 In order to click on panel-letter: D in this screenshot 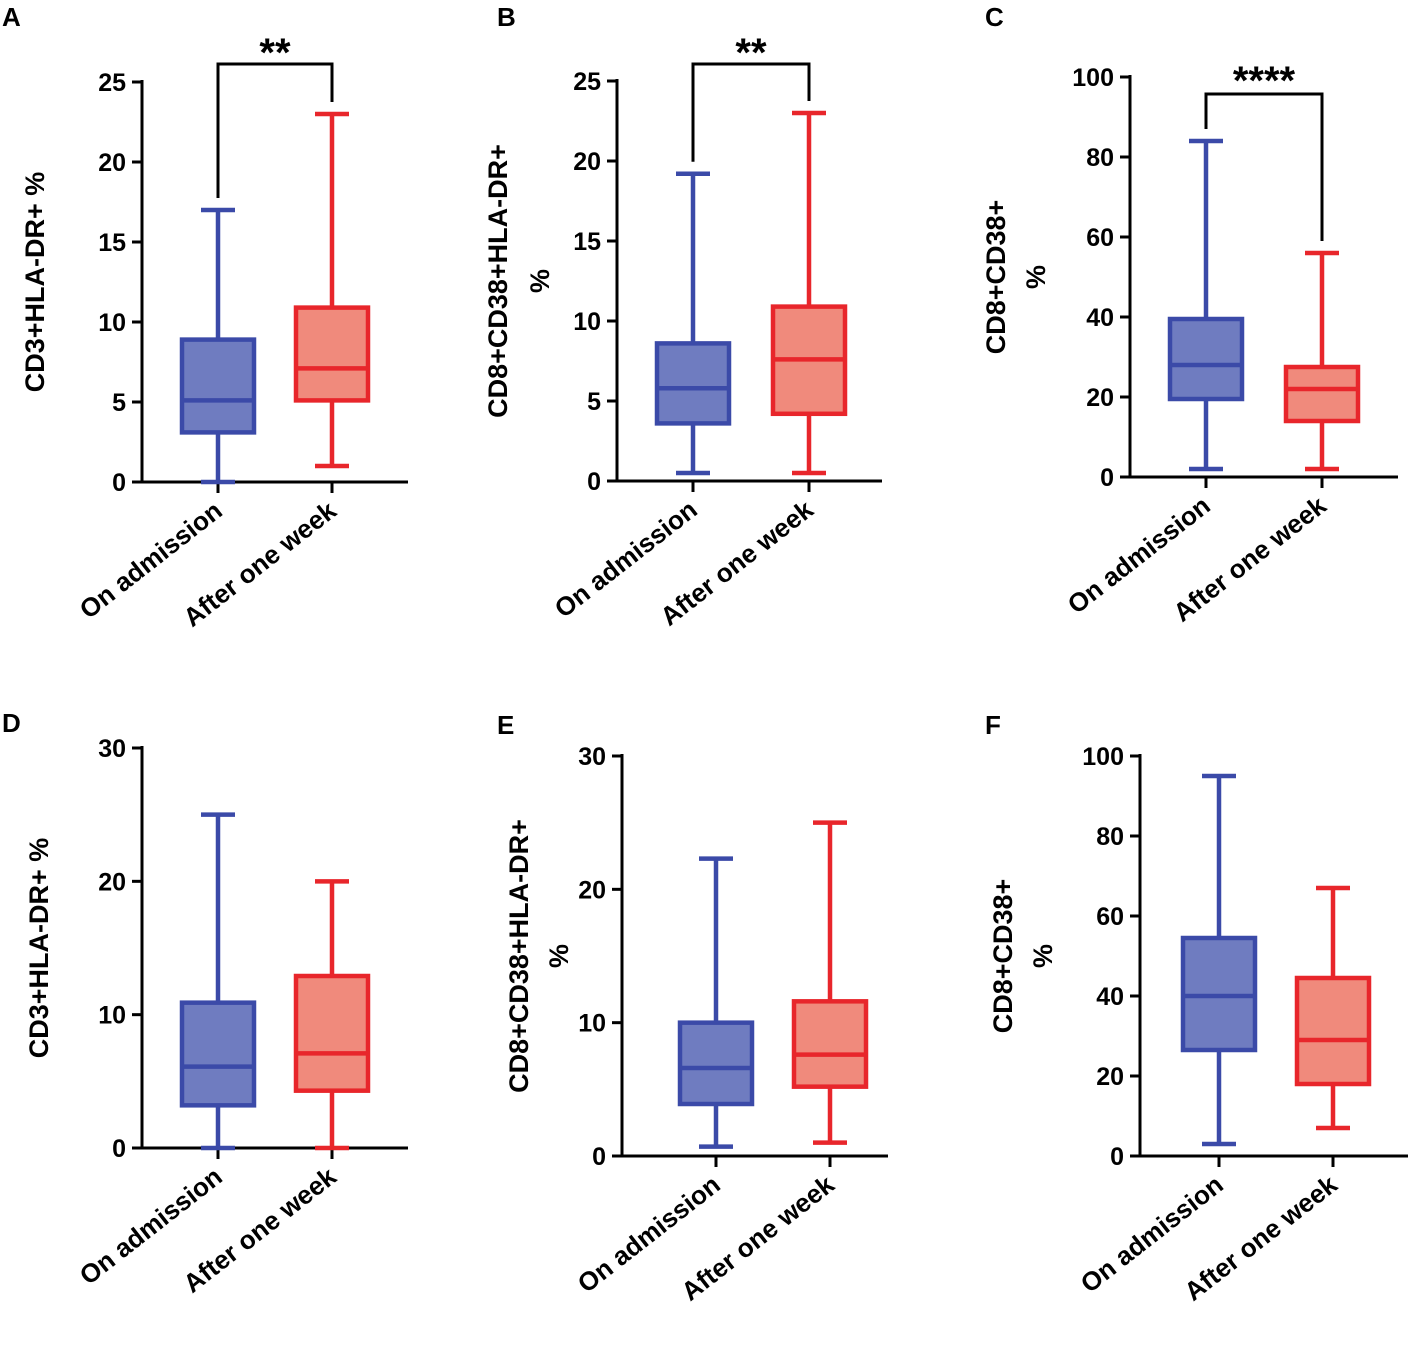, I will do `click(11, 723)`.